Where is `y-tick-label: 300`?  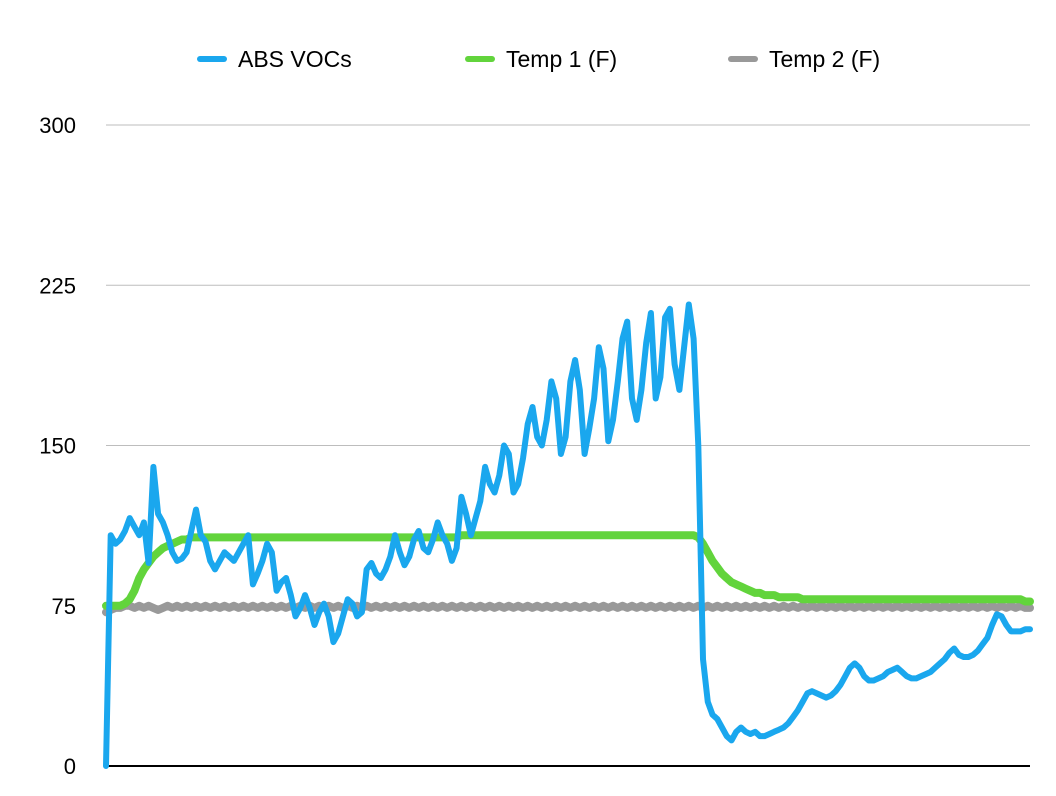 y-tick-label: 300 is located at coordinates (57, 125).